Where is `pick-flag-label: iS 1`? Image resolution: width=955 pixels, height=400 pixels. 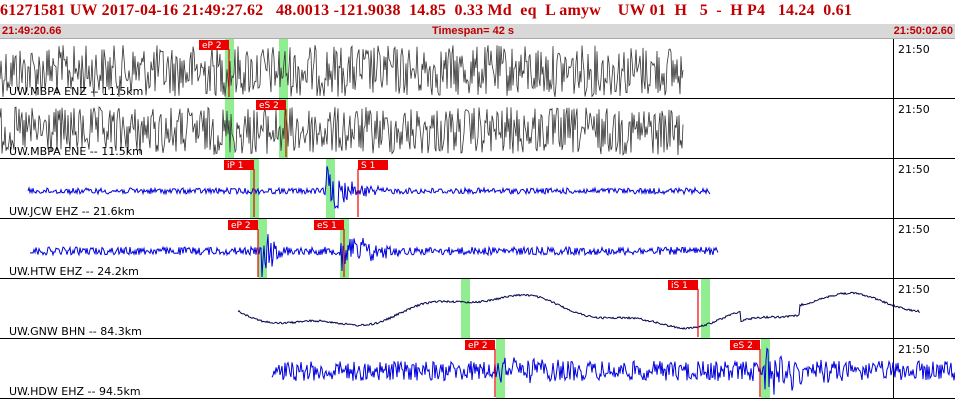 pick-flag-label: iS 1 is located at coordinates (679, 286).